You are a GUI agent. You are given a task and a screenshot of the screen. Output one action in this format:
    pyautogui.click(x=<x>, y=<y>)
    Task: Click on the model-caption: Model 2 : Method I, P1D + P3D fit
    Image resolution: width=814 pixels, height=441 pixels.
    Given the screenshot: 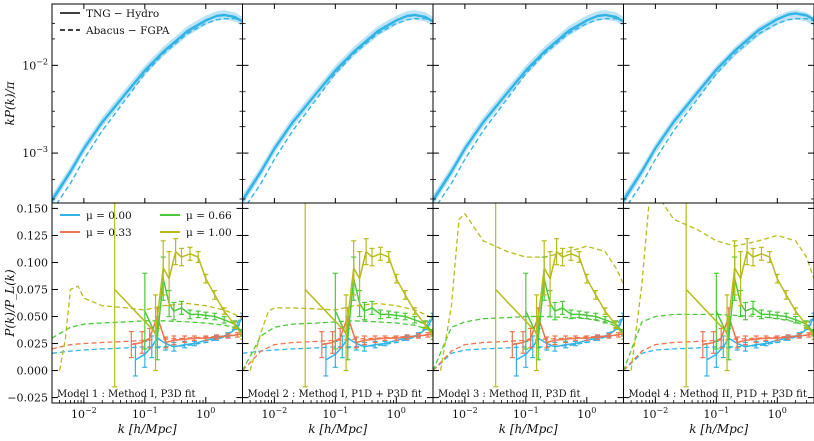 What is the action you would take?
    pyautogui.click(x=335, y=394)
    